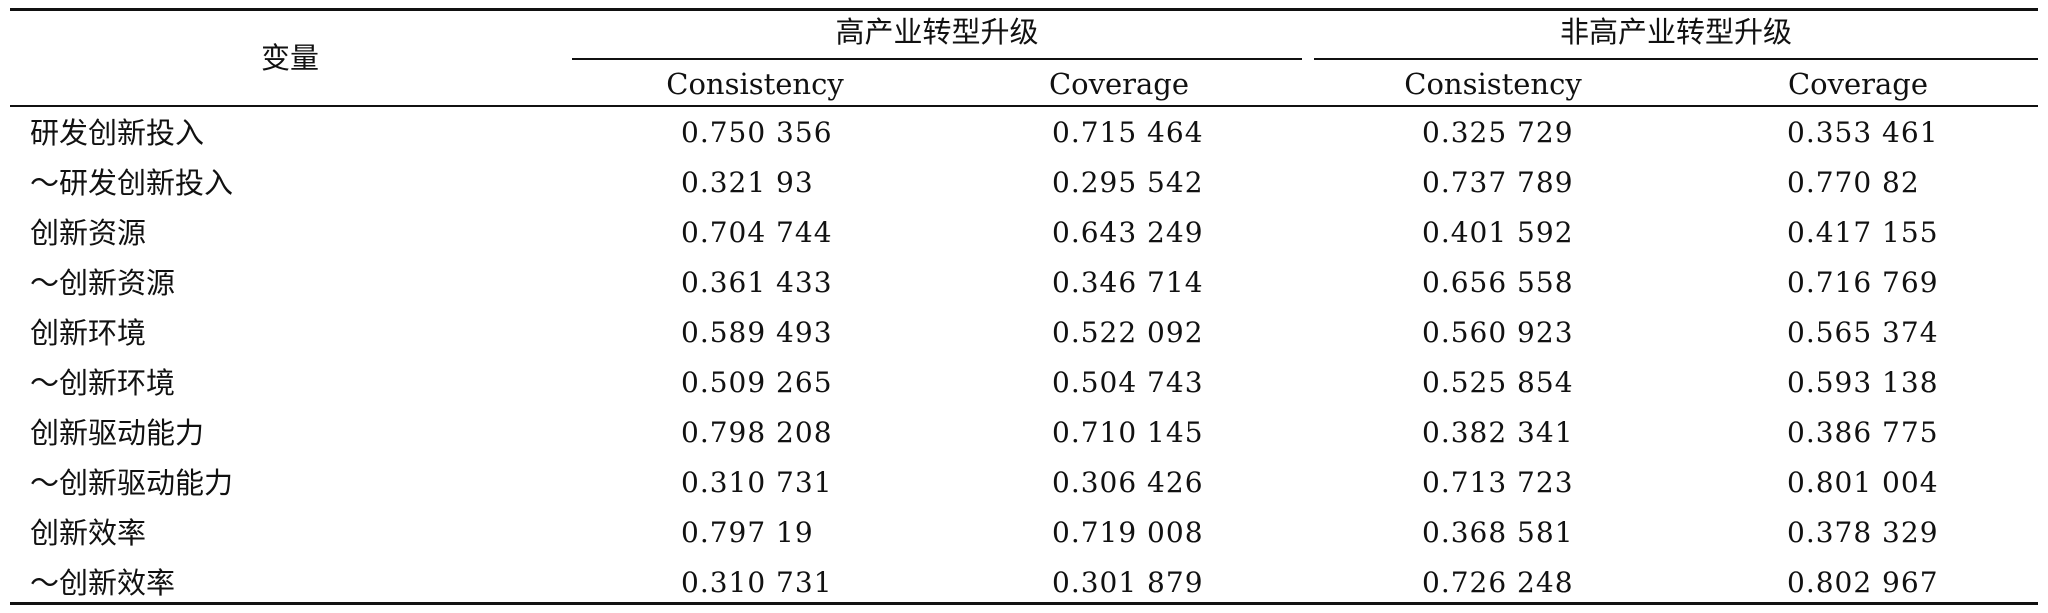 The image size is (2048, 613). Describe the element at coordinates (757, 382) in the screenshot. I see `cell-high-consistency: 0.509 265` at that location.